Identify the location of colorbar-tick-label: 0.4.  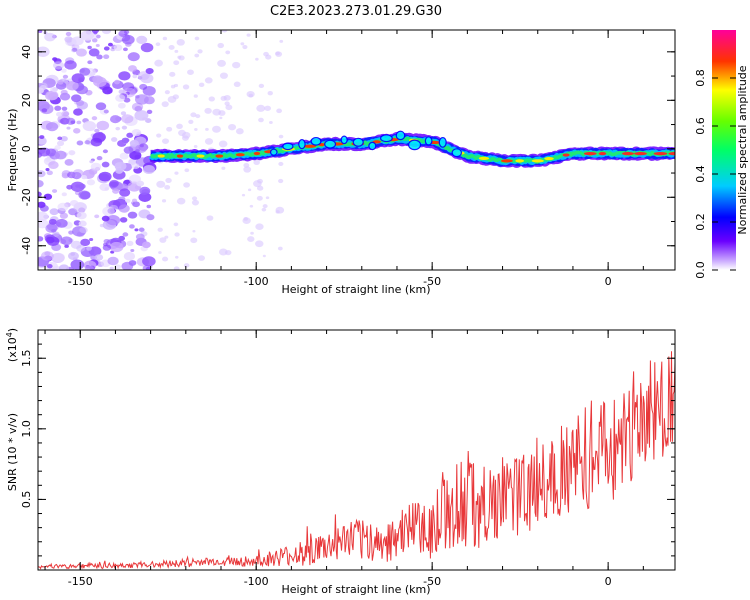
(700, 174).